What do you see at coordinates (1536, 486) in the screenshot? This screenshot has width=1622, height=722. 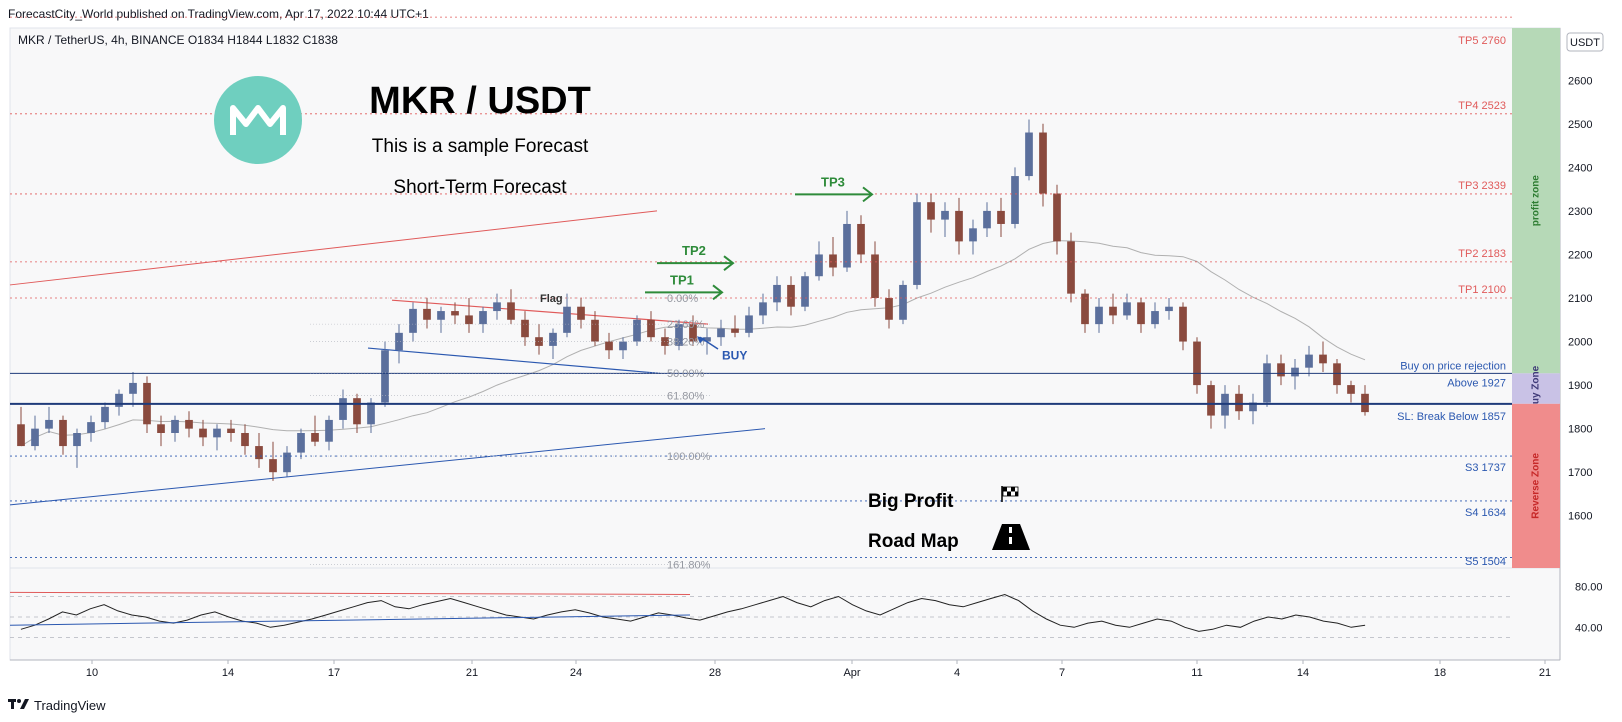 I see `zone-label: Reverse Zone` at bounding box center [1536, 486].